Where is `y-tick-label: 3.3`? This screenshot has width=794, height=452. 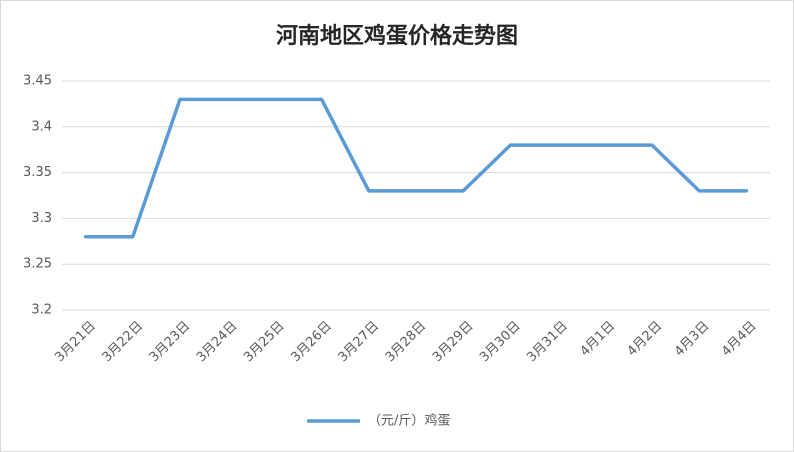
y-tick-label: 3.3 is located at coordinates (41, 218).